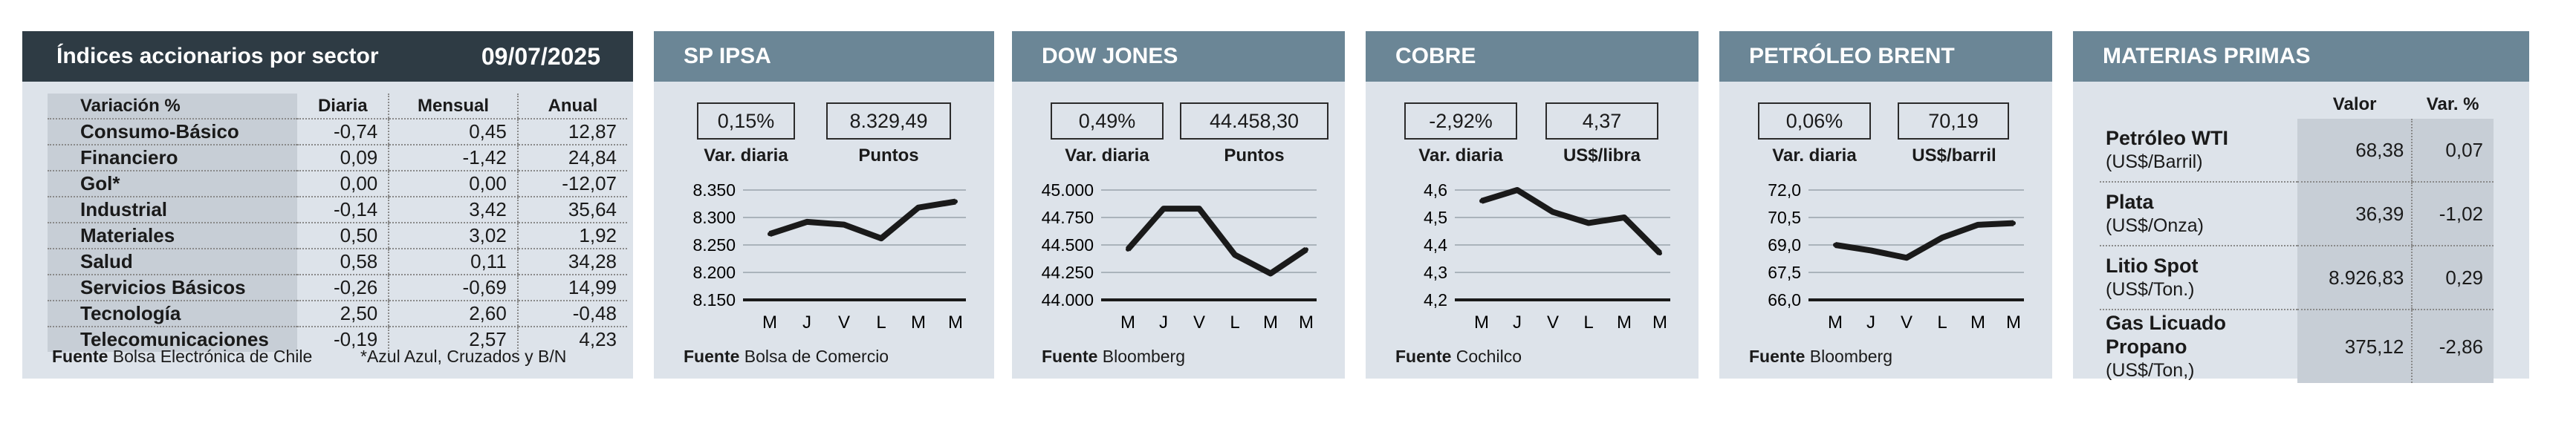 The width and height of the screenshot is (2576, 432). Describe the element at coordinates (343, 184) in the screenshot. I see `sector-cell-diaria: 0,00` at that location.